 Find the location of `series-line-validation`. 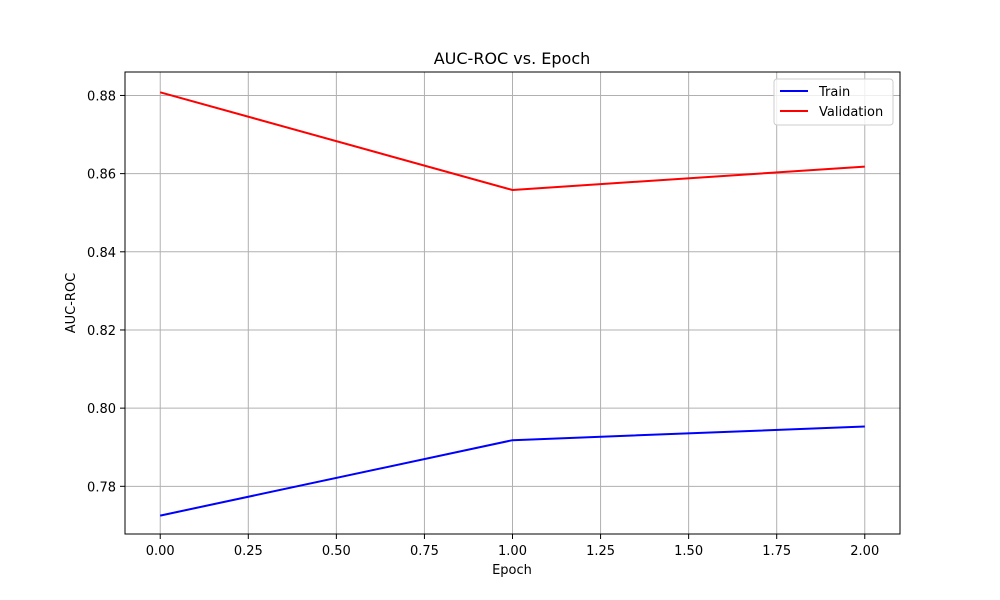

series-line-validation is located at coordinates (512, 141).